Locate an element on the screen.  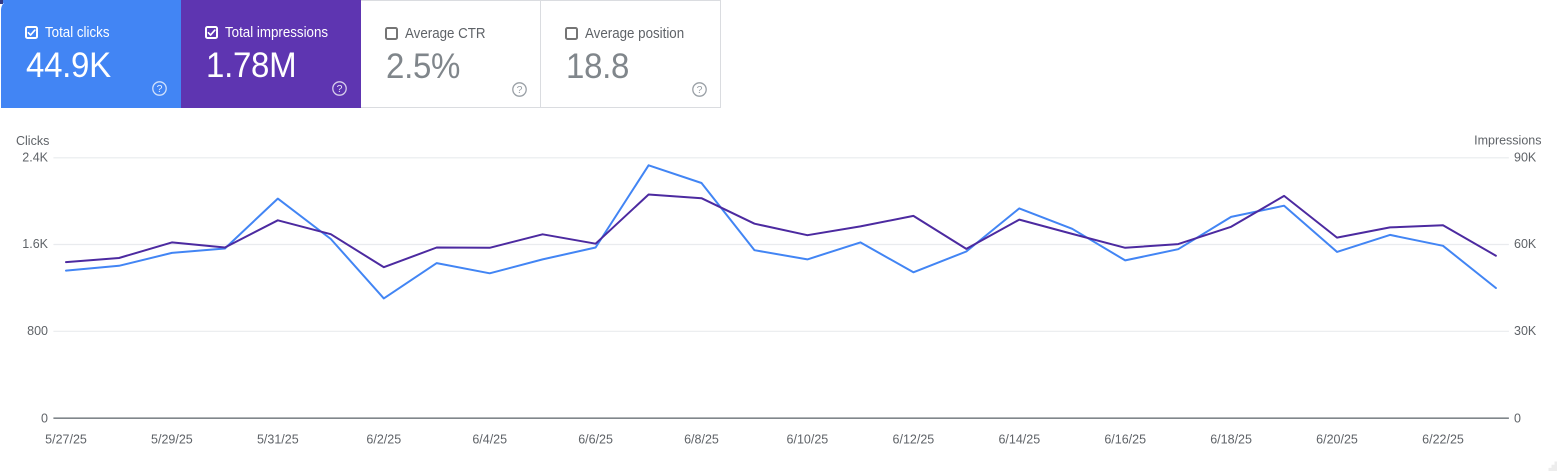
svg-text: 60K is located at coordinates (1525, 244).